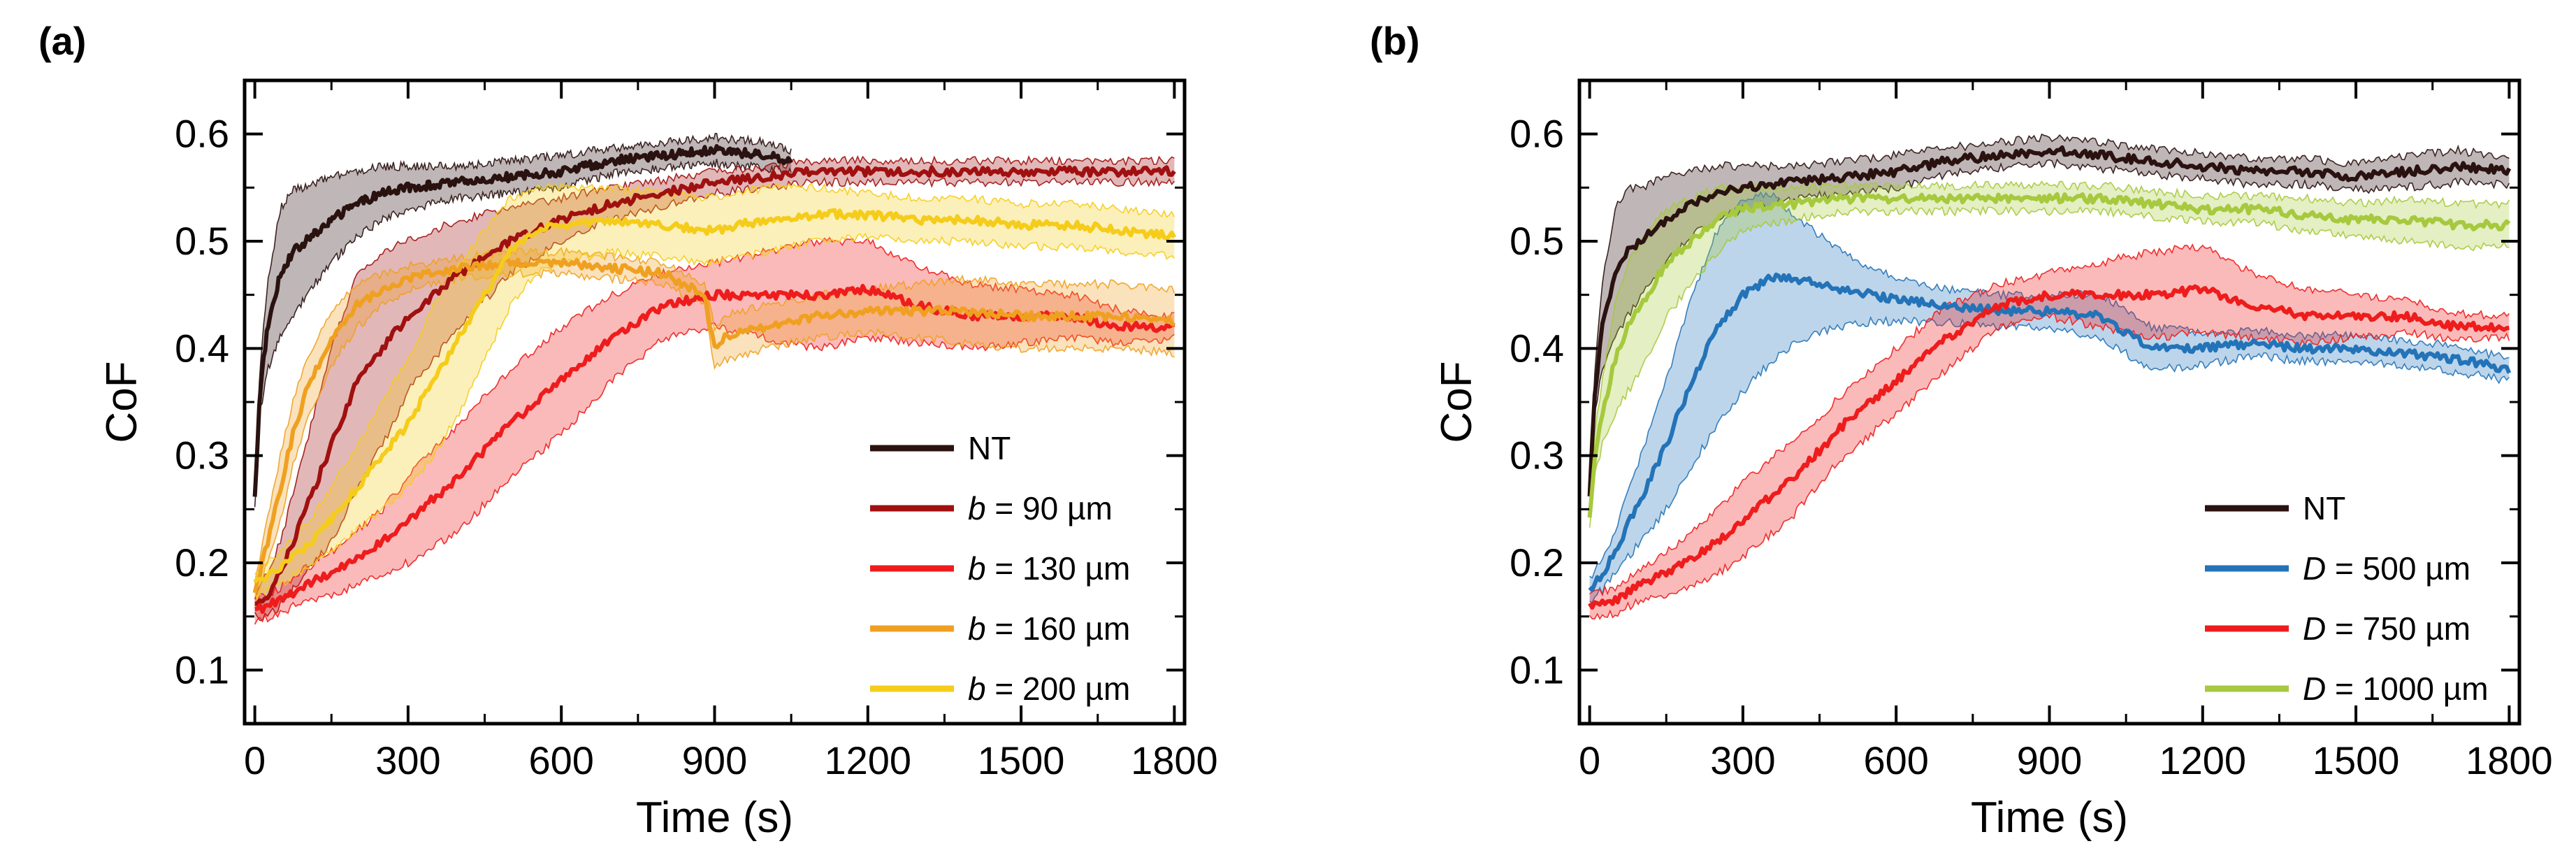 The image size is (2576, 853). Describe the element at coordinates (1058, 568) in the screenshot. I see `legend-text: = 130 µm` at that location.